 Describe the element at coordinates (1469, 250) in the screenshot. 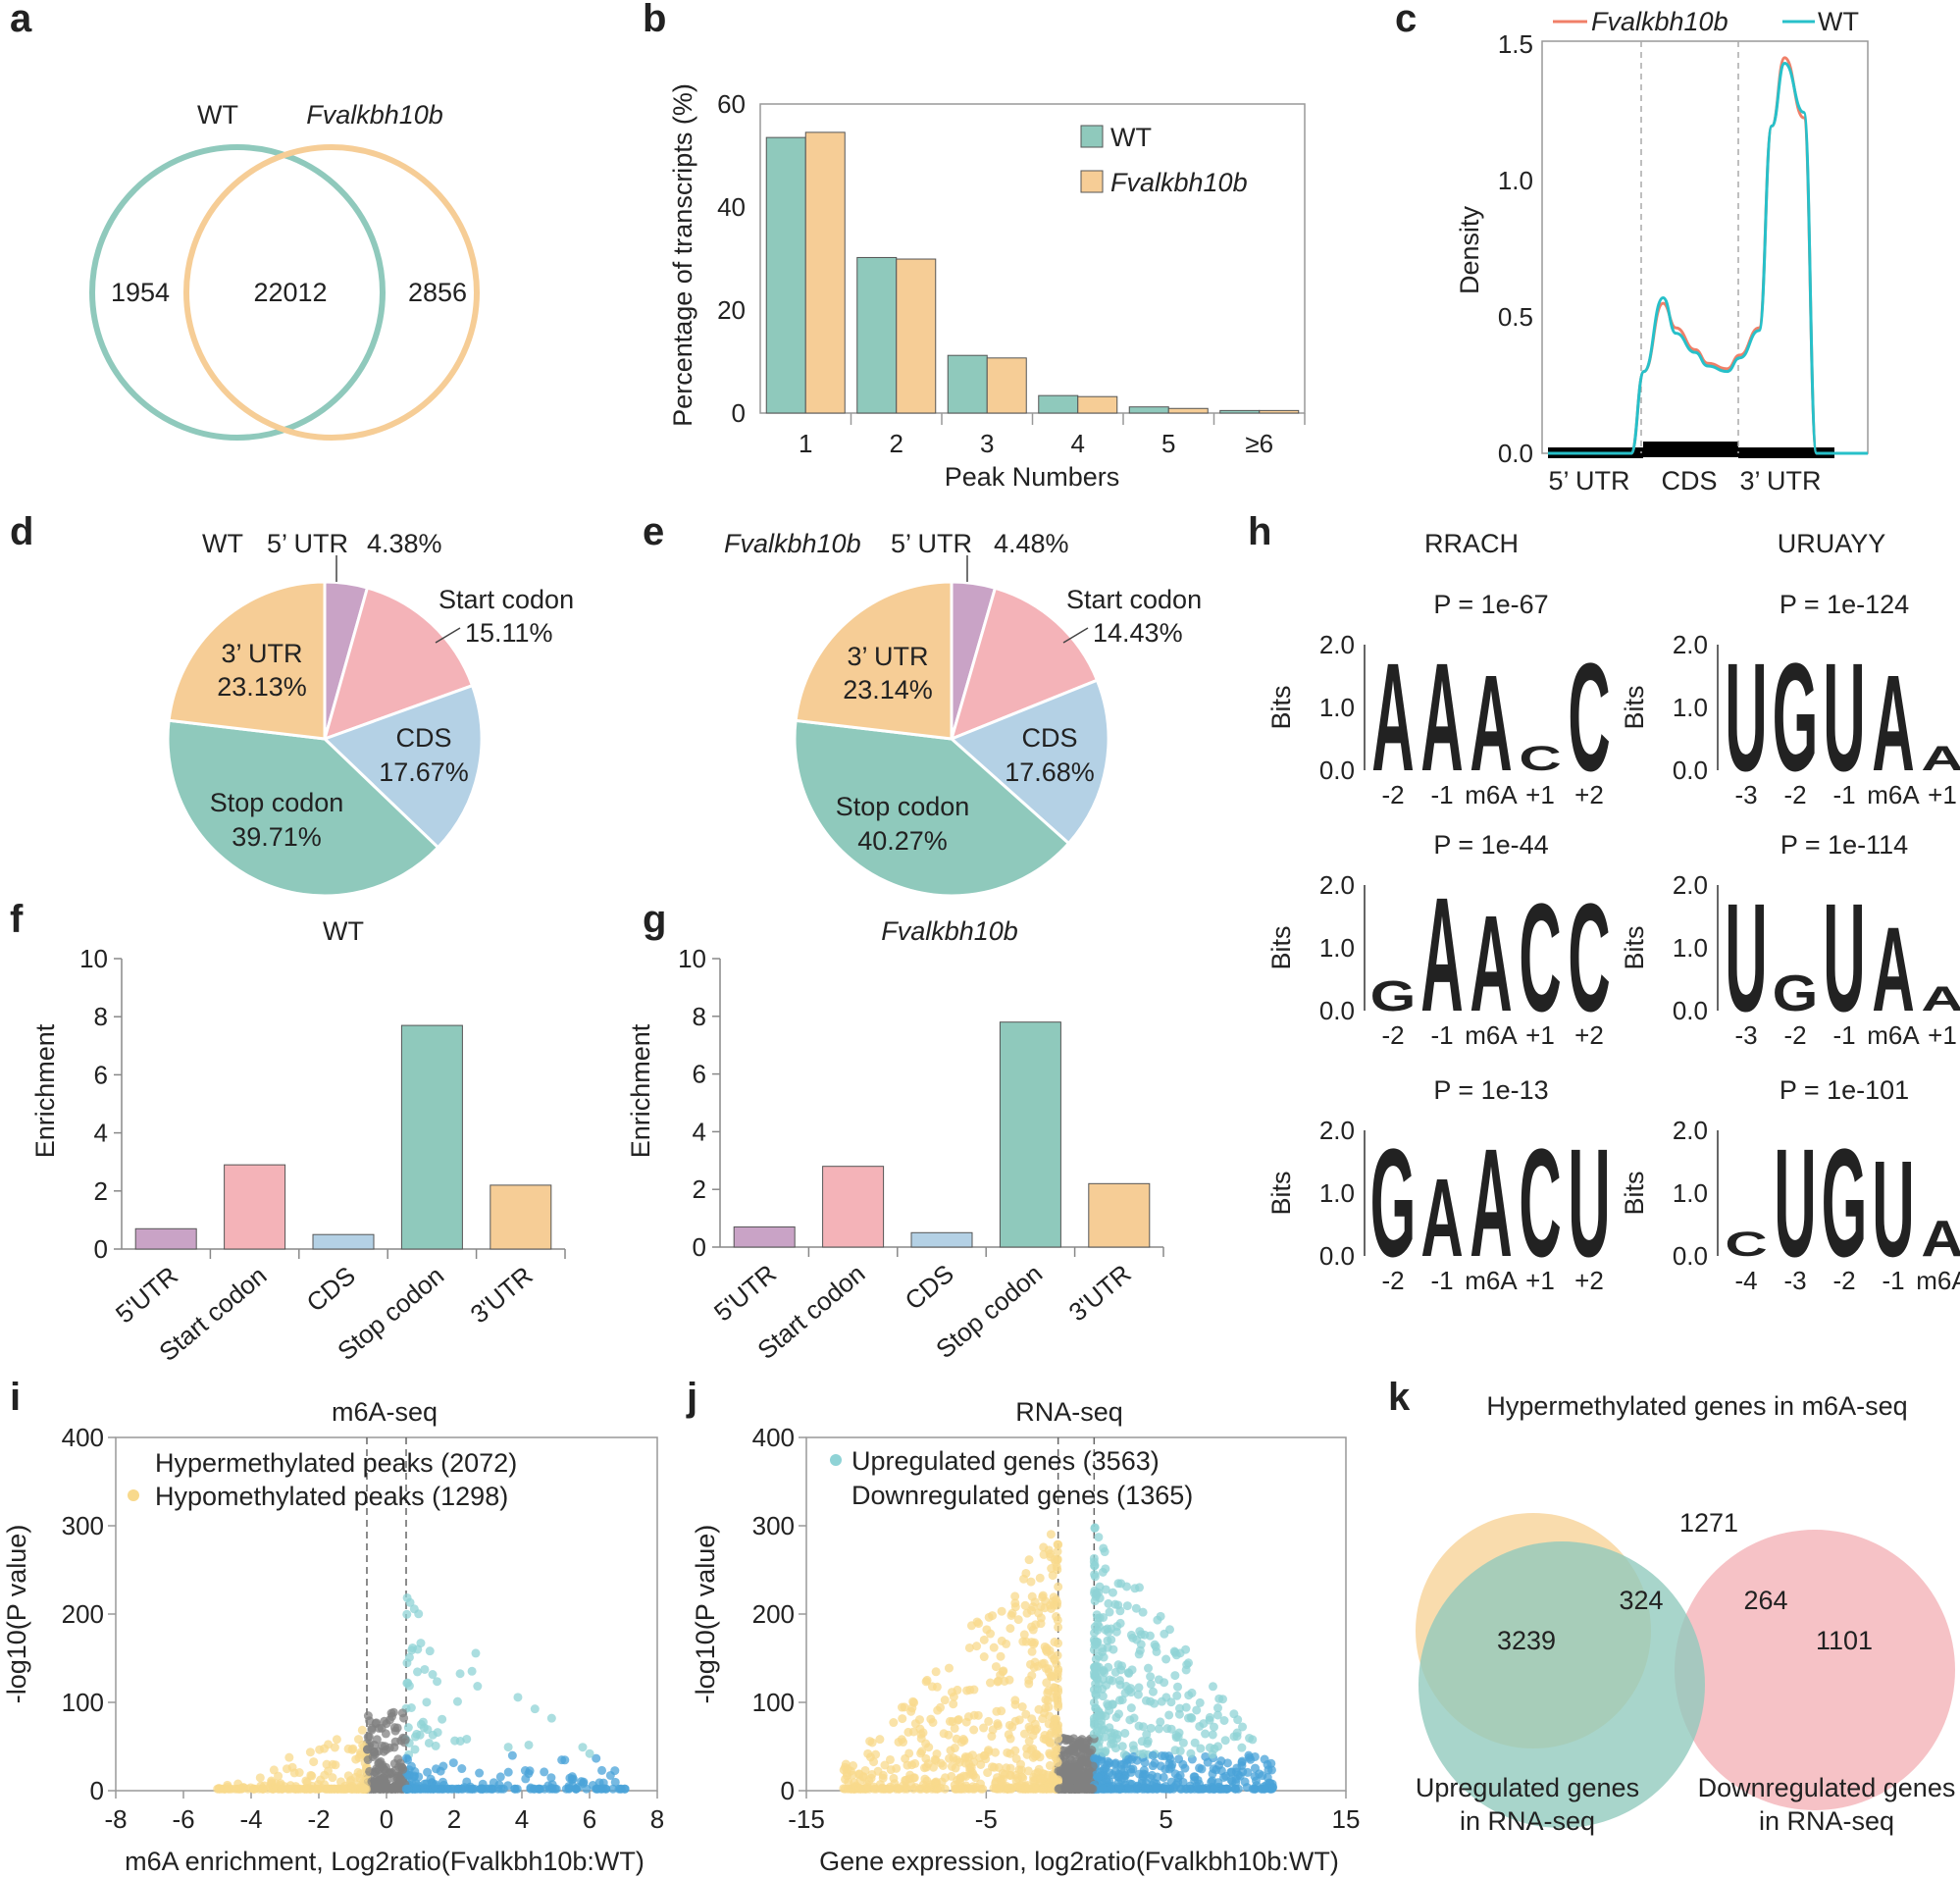

I see `panel-c-ylabel: Density` at that location.